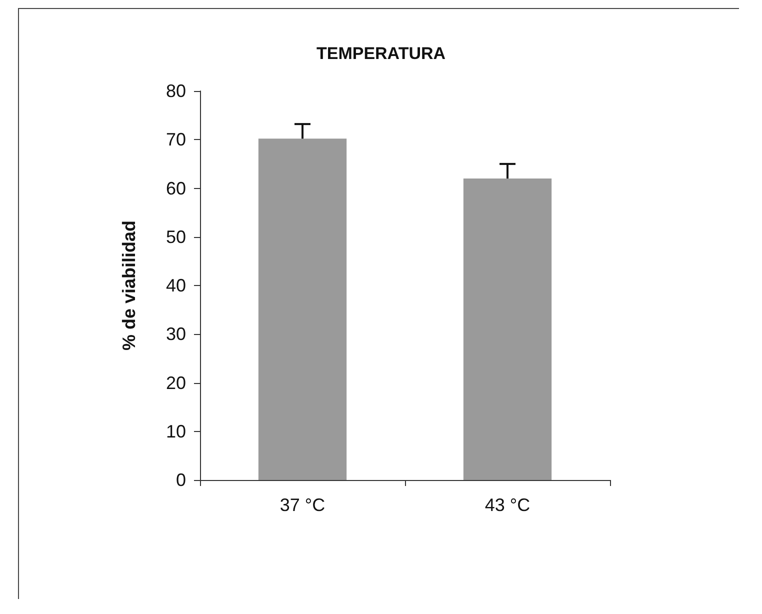 The width and height of the screenshot is (762, 614). I want to click on chart-title: TEMPERATURA, so click(381, 53).